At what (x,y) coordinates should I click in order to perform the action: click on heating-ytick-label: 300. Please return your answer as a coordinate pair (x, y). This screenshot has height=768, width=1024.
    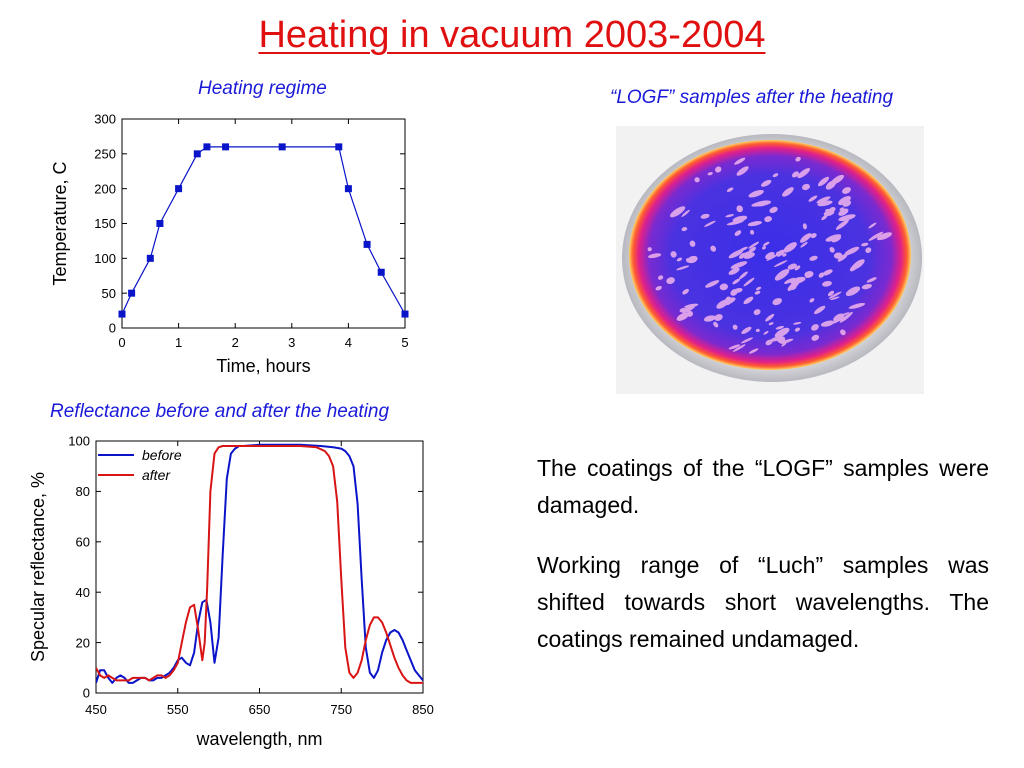
    Looking at the image, I should click on (105, 119).